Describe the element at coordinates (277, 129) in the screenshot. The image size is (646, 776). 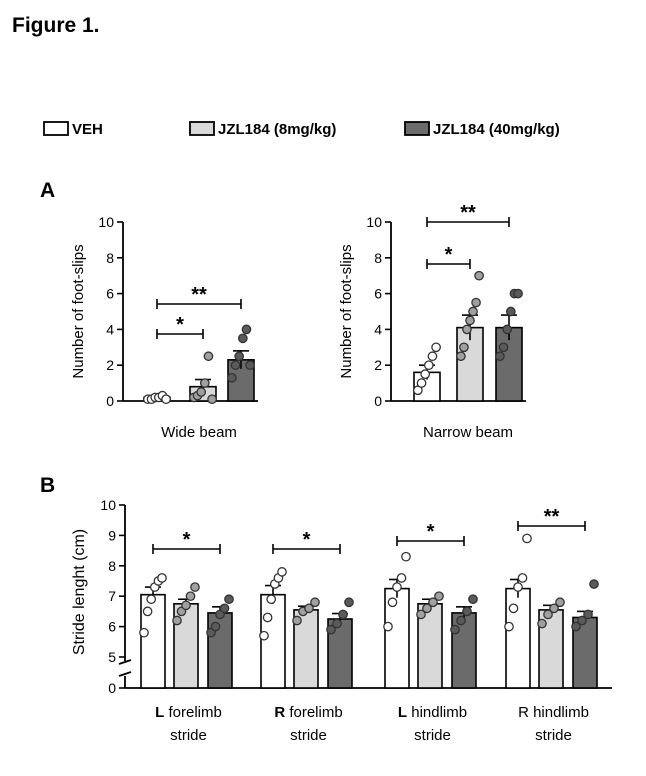
I see `legend-label-jzl8: JZL184 (8mg/kg)` at that location.